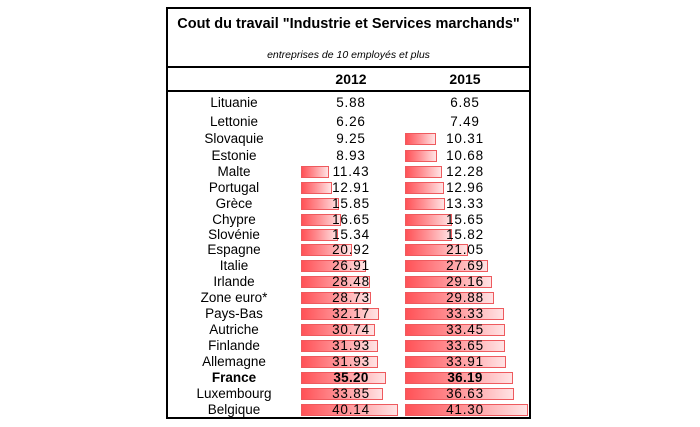 This screenshot has height=427, width=700. I want to click on value-cell-2015: 29.88, so click(467, 298).